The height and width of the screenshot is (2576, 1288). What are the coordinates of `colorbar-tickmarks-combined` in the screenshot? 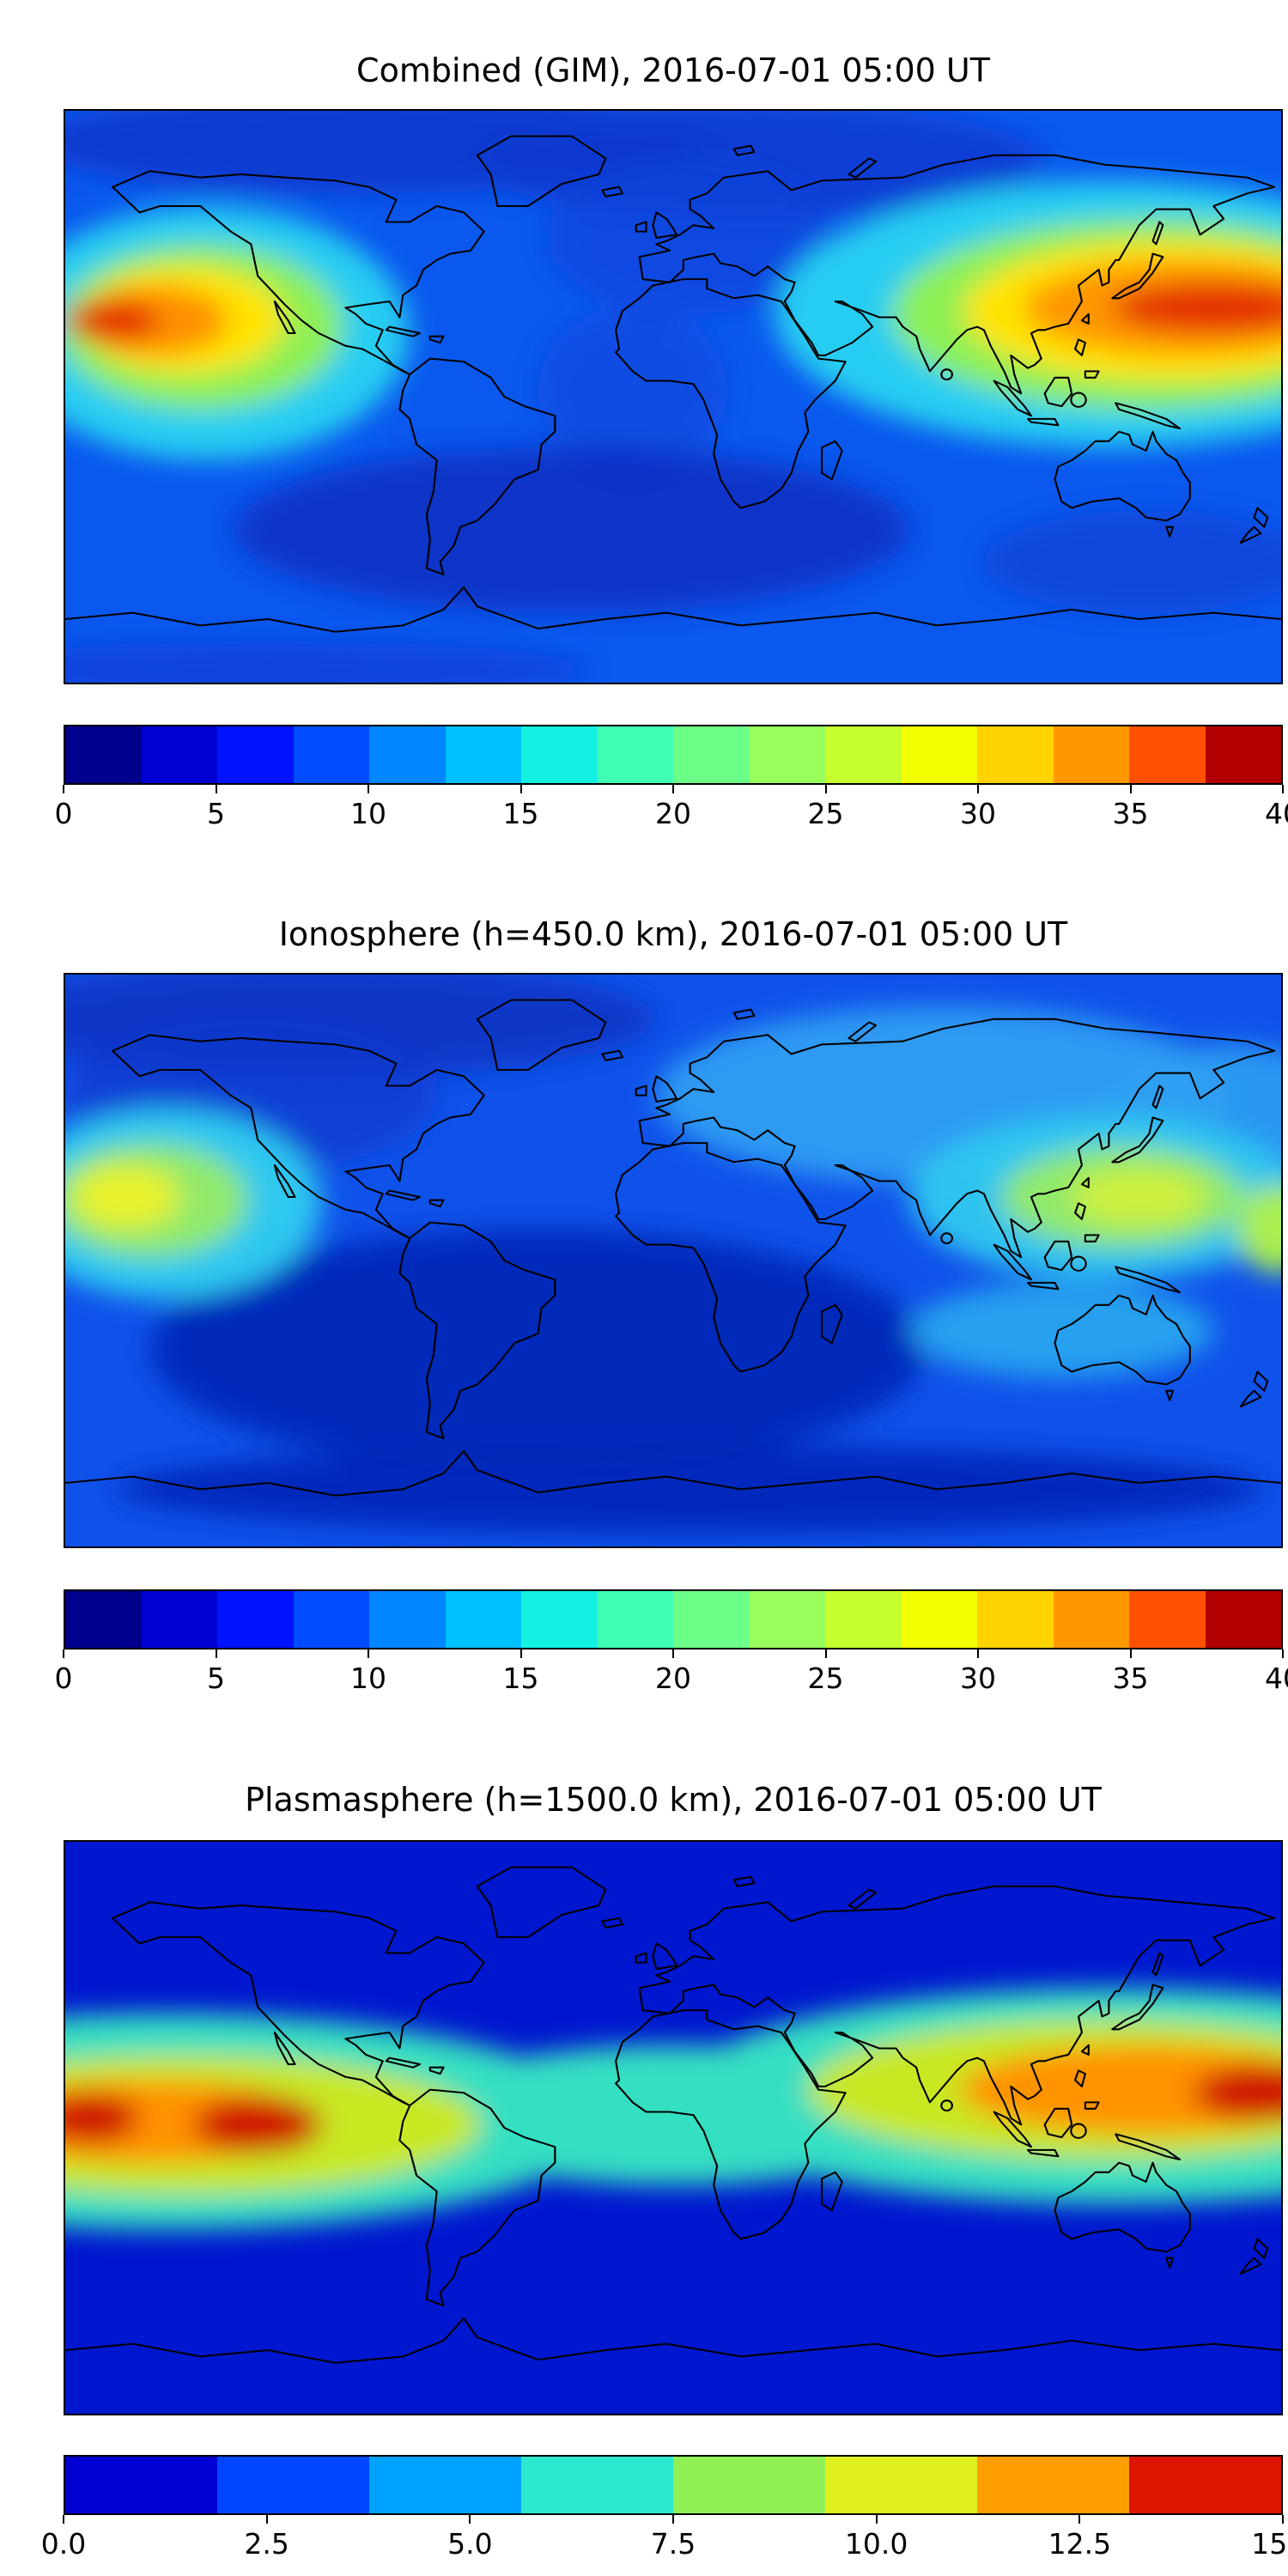 It's located at (673, 789).